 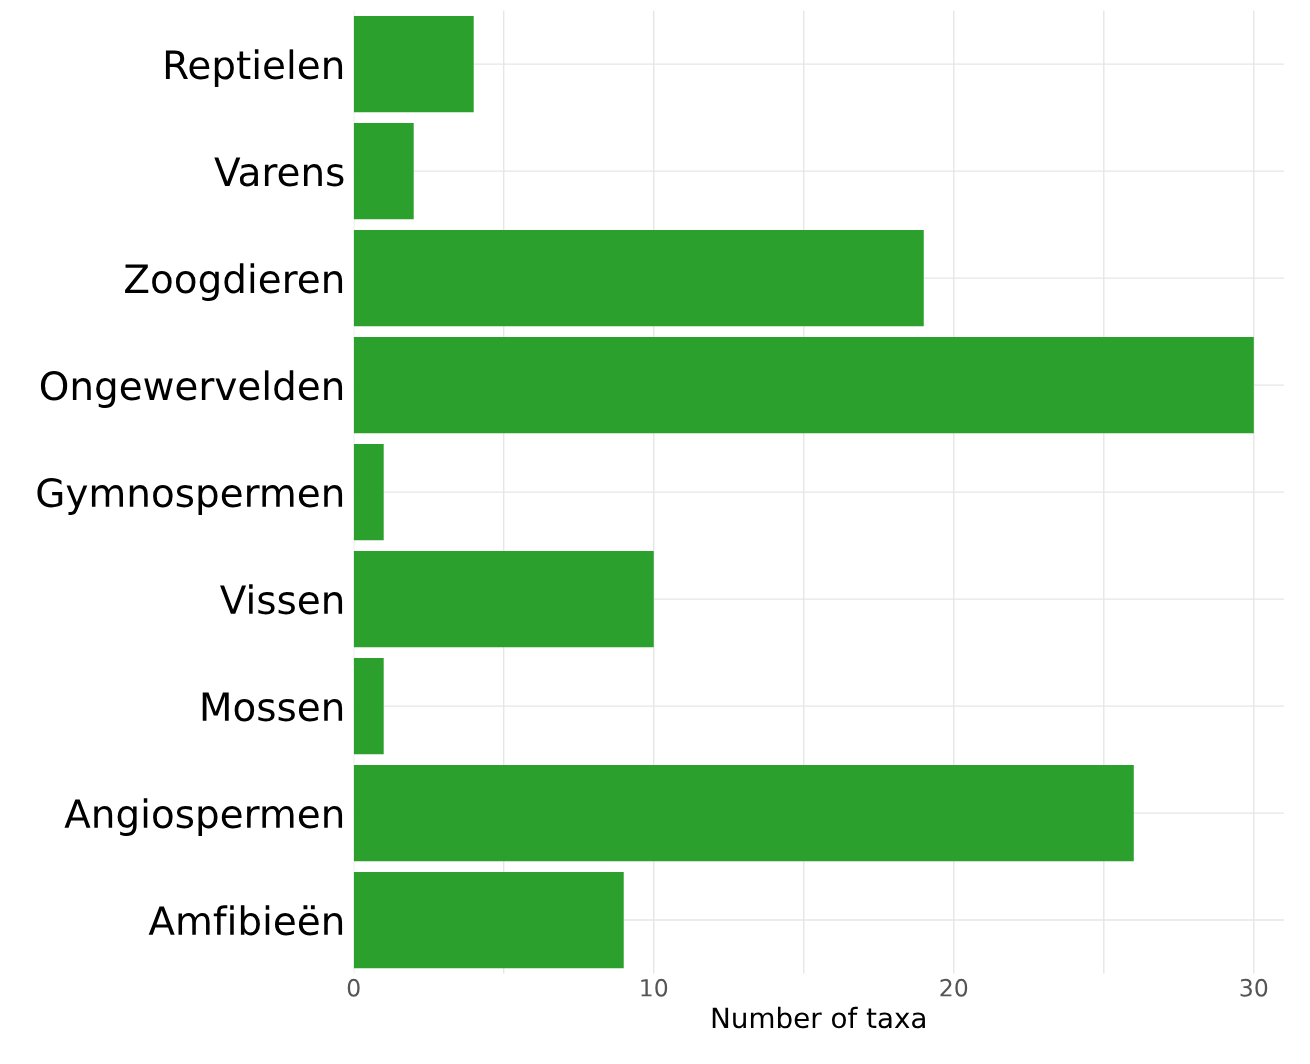 What do you see at coordinates (1254, 987) in the screenshot?
I see `x-tick-label: 30` at bounding box center [1254, 987].